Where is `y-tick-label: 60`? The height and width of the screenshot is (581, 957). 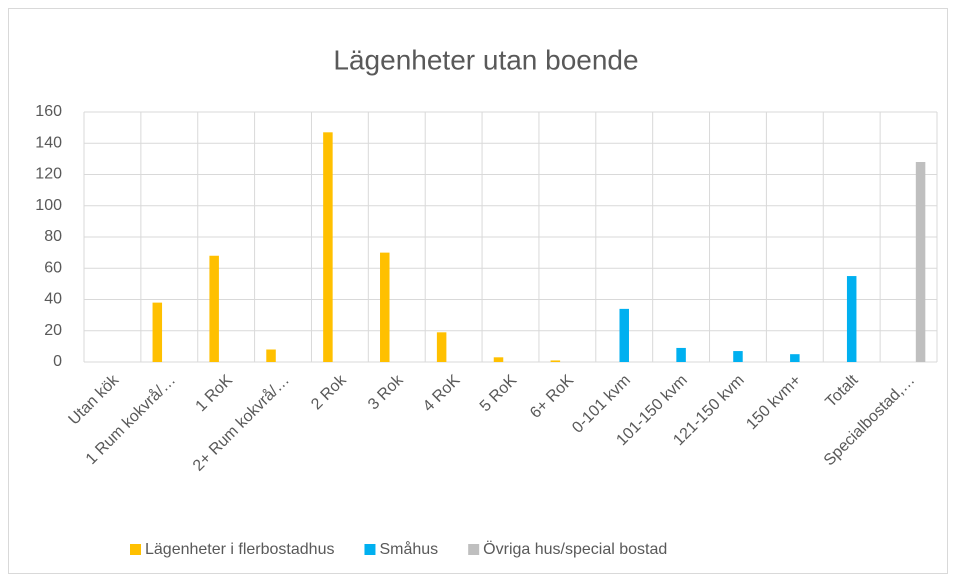 y-tick-label: 60 is located at coordinates (53, 267).